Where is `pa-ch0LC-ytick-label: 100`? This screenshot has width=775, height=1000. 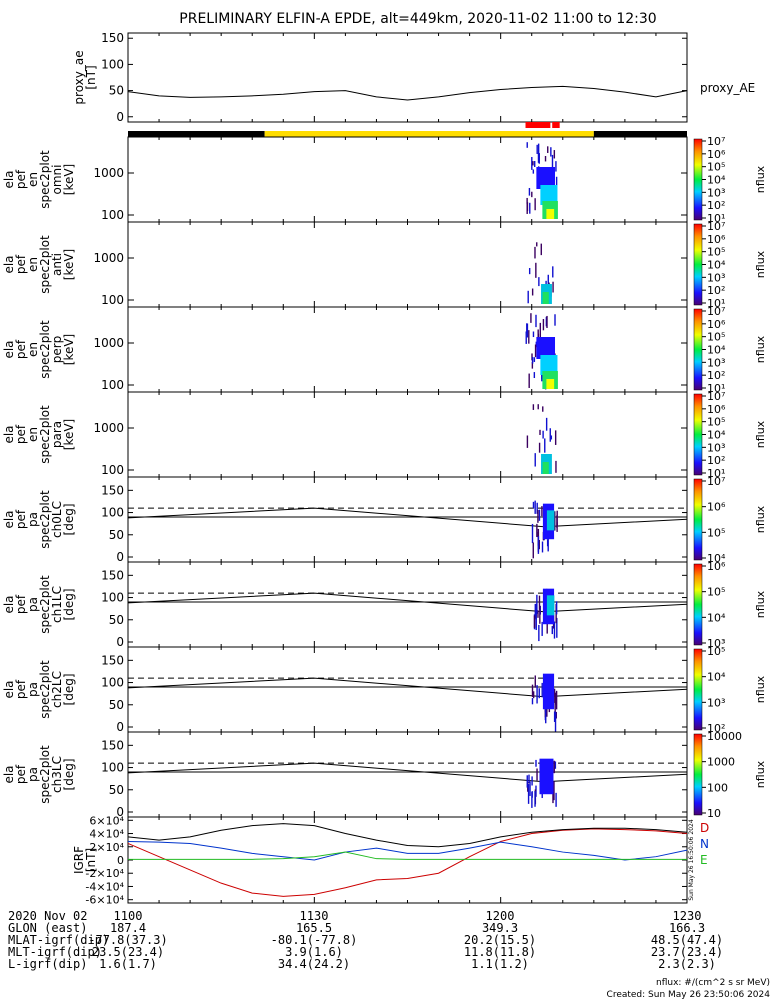
pa-ch0LC-ytick-label: 100 is located at coordinates (112, 513).